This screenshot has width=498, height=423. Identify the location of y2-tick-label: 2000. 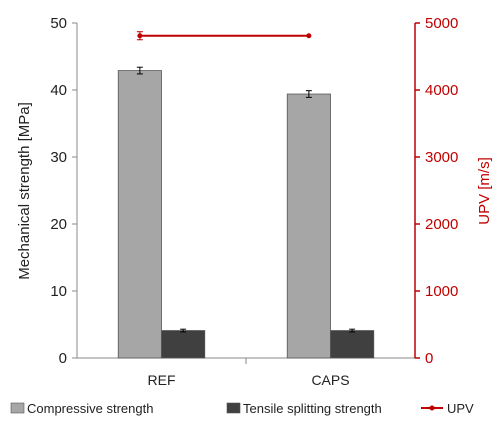
(441, 224).